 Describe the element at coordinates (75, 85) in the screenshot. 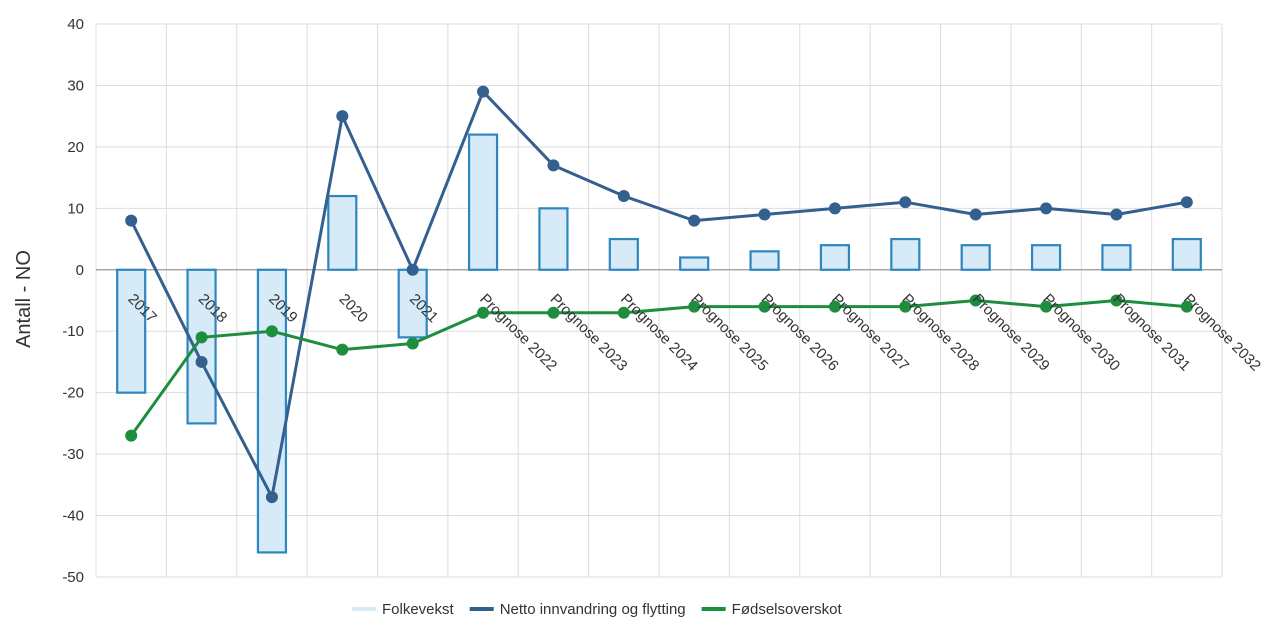

I see `y-tick-label: 30` at that location.